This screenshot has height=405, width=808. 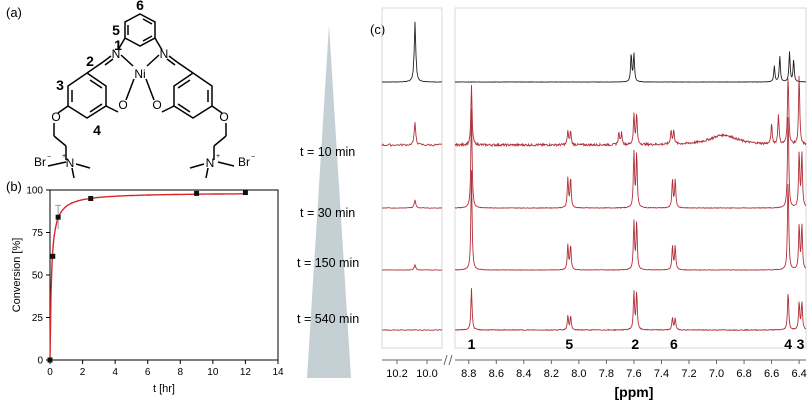 What do you see at coordinates (38, 276) in the screenshot?
I see `y-tick-label: 50` at bounding box center [38, 276].